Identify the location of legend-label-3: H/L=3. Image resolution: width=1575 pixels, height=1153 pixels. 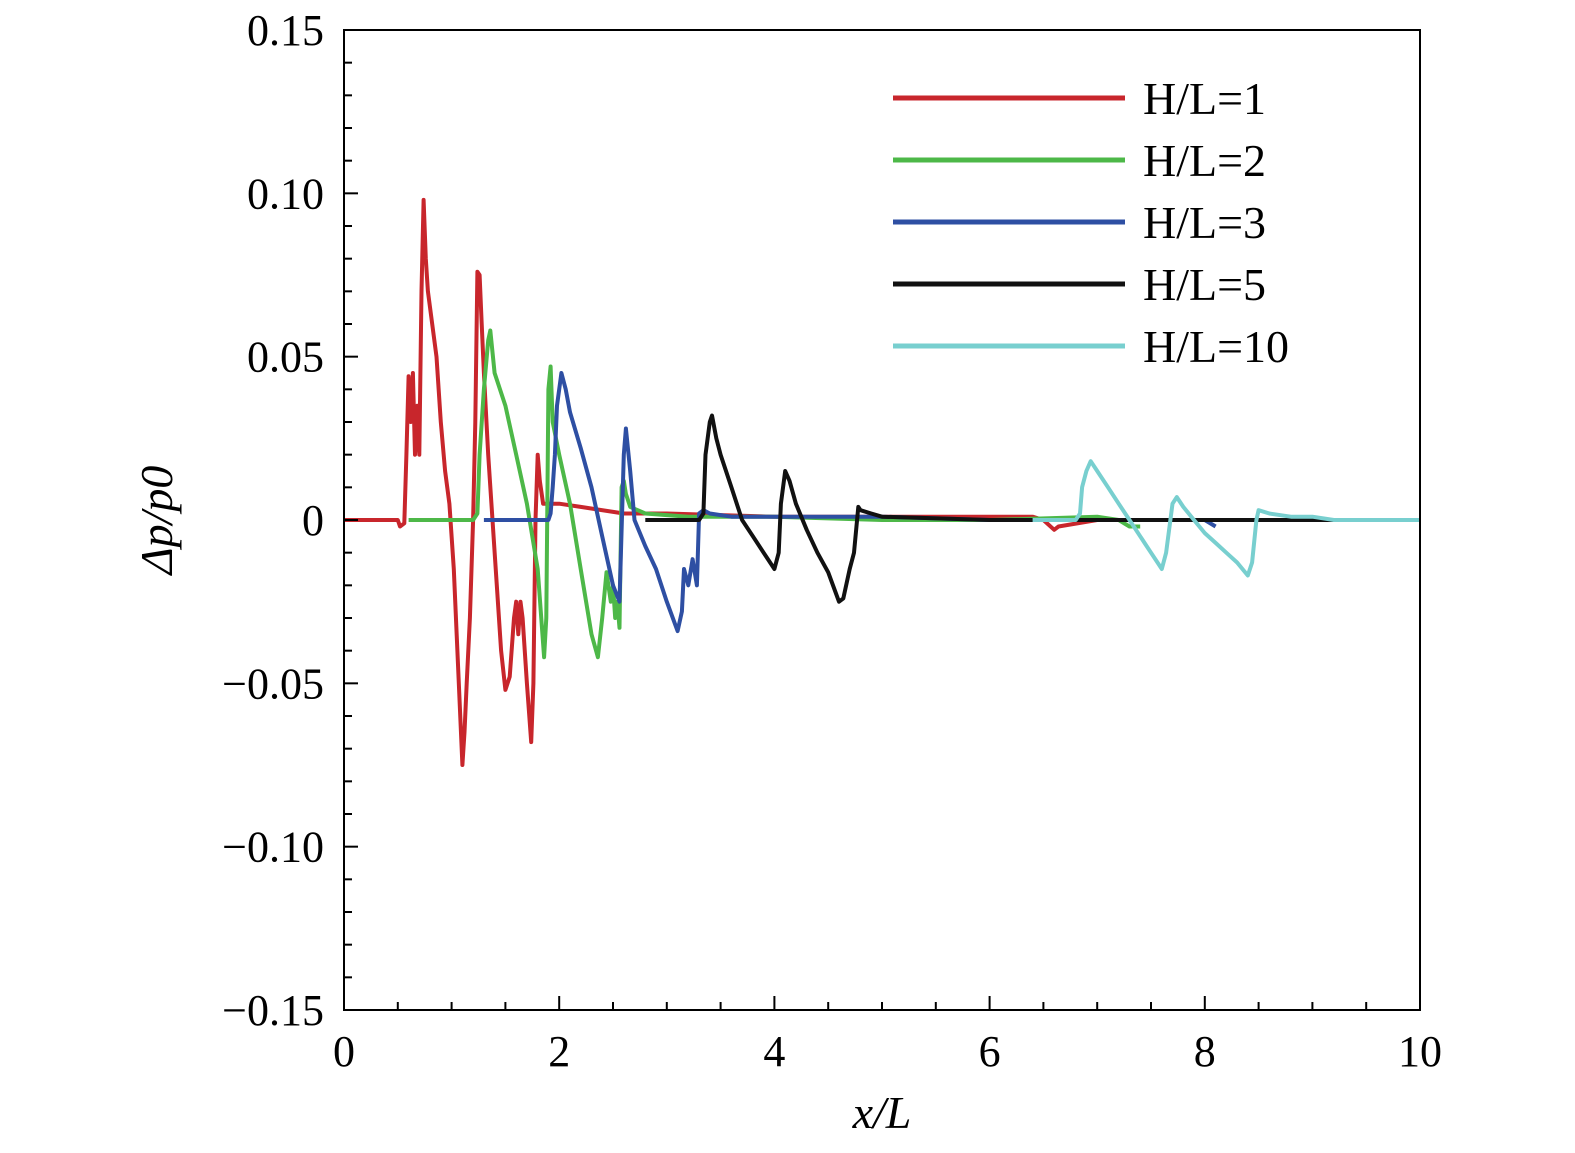
(1204, 222).